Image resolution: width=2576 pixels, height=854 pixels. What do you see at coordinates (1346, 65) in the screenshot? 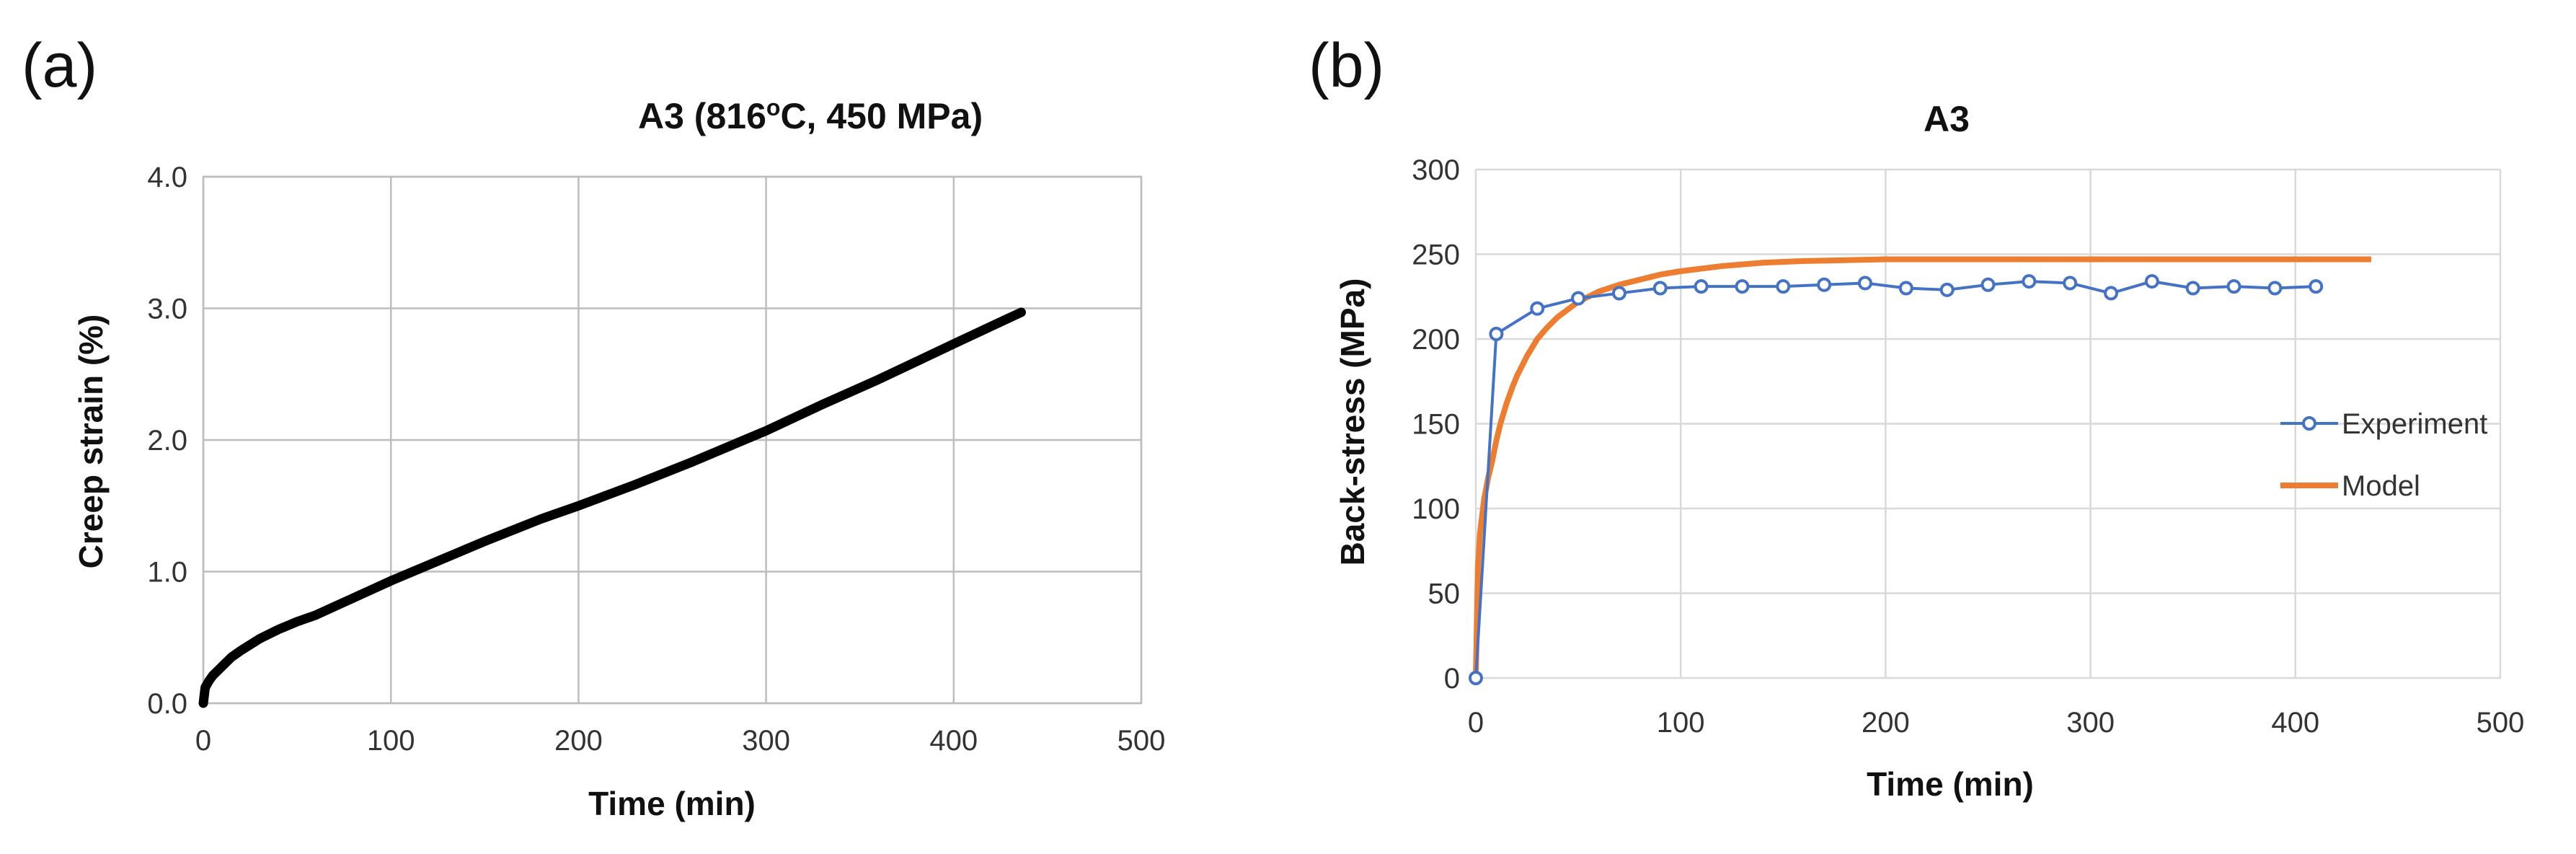
I see `panel-b-label: (b)` at bounding box center [1346, 65].